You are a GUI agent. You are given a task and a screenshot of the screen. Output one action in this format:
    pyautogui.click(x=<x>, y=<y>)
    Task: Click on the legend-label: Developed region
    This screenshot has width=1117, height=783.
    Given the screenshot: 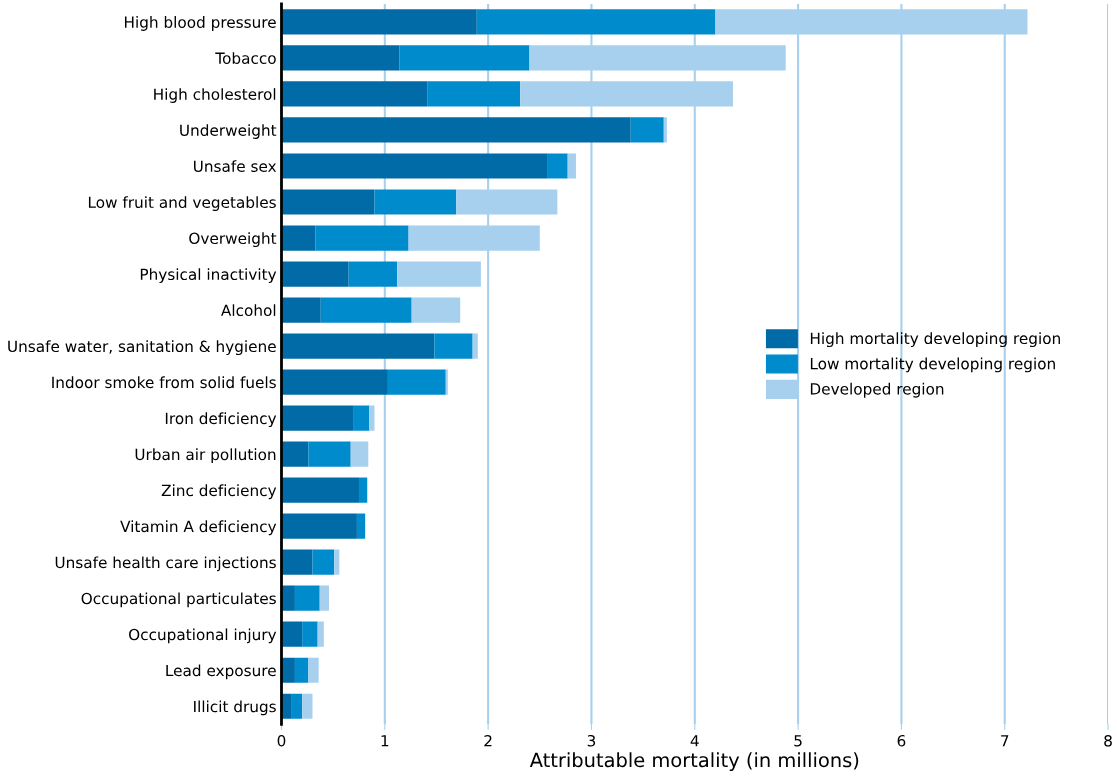 What is the action you would take?
    pyautogui.click(x=877, y=390)
    